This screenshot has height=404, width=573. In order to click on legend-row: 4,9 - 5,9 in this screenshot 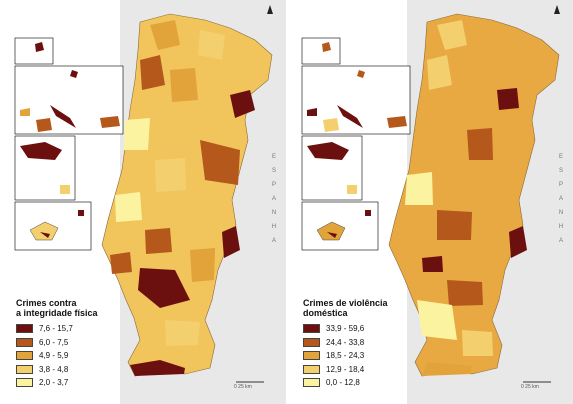, I will do `click(96, 356)`.